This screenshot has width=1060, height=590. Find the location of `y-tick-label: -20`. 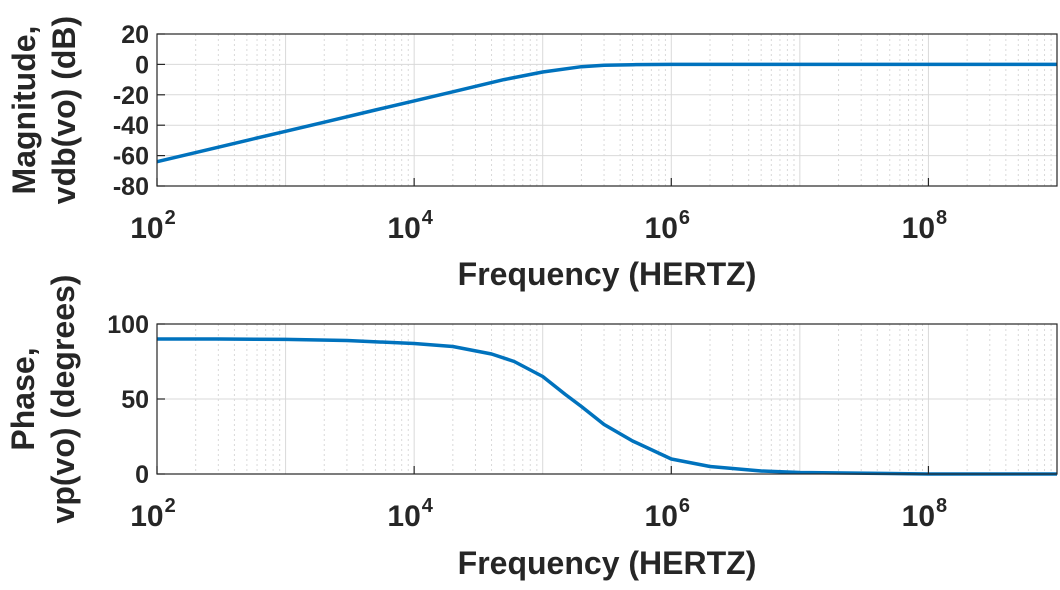

y-tick-label: -20 is located at coordinates (131, 96).